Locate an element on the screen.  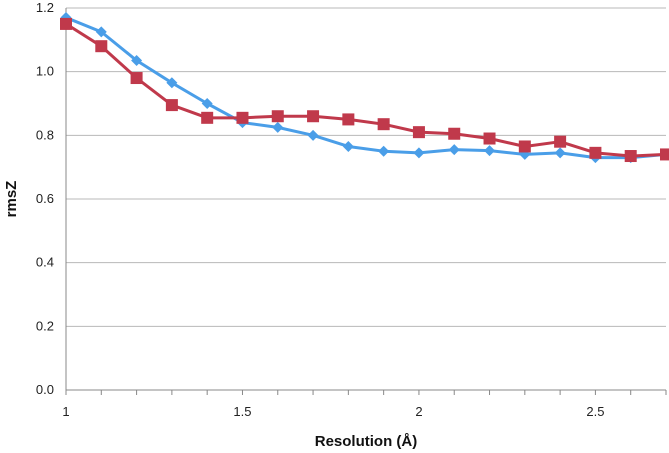
y-tick-label: 1.2 is located at coordinates (45, 7).